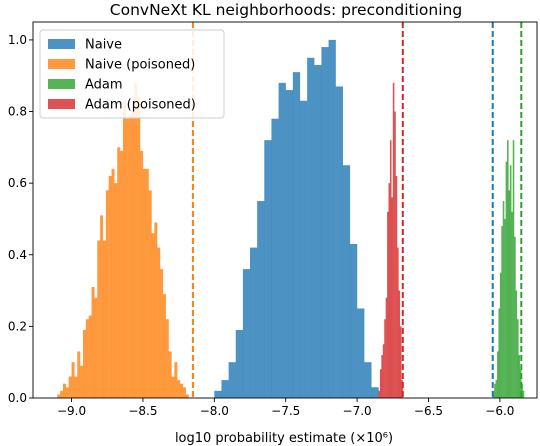 The width and height of the screenshot is (540, 446). I want to click on y-tick-label: 0.0, so click(17, 398).